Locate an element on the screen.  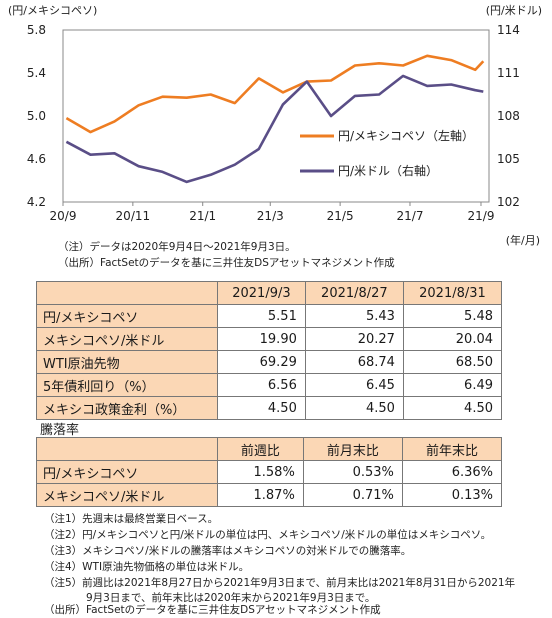
footnote-3: （注3）メキシコペソ/米ドルの騰落率はメキシコペソの対米ドルでの騰落率。 is located at coordinates (228, 551).